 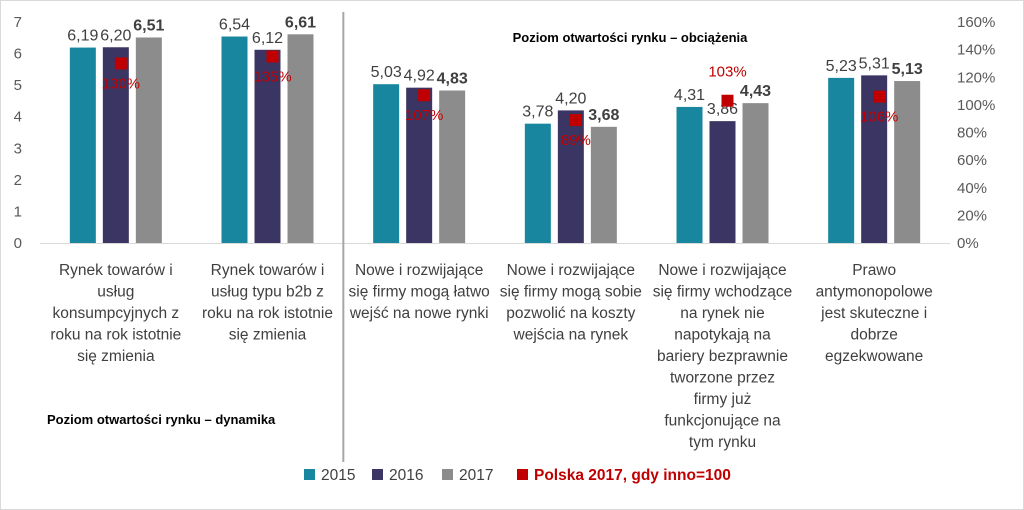 I want to click on category-label-line: antymonopolowe, so click(x=874, y=292).